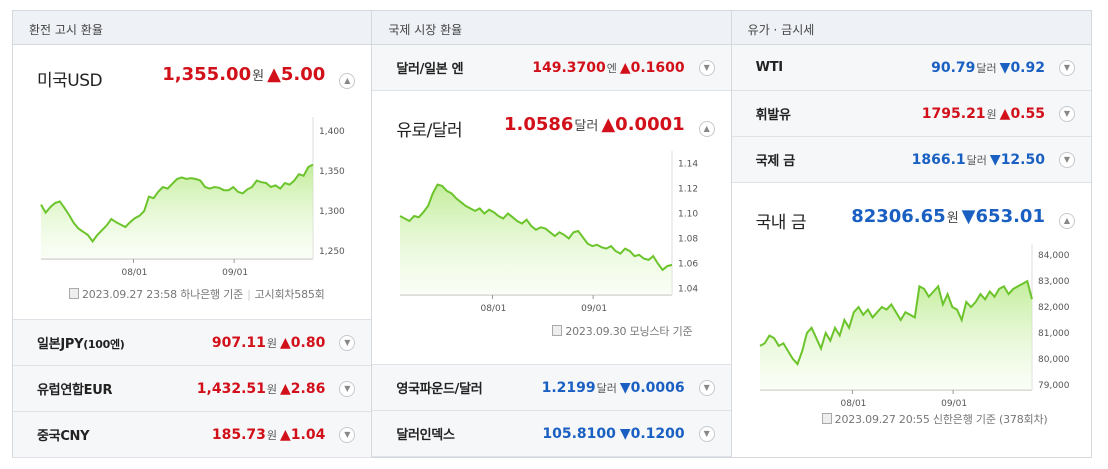 Image resolution: width=1108 pixels, height=469 pixels. Describe the element at coordinates (579, 434) in the screenshot. I see `row-value: 105.8100` at that location.